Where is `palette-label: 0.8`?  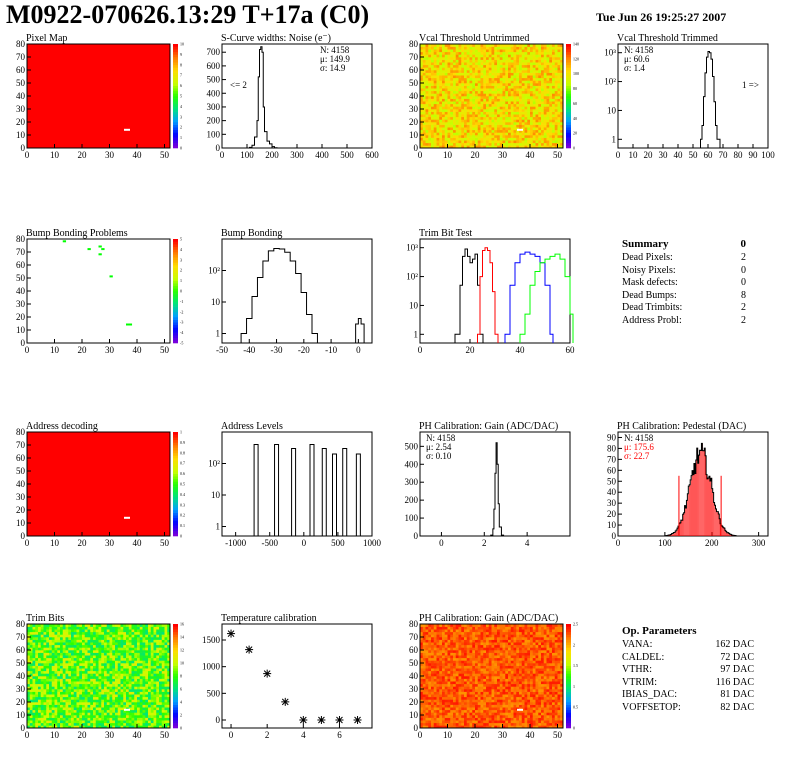
palette-label: 0.8 is located at coordinates (182, 452).